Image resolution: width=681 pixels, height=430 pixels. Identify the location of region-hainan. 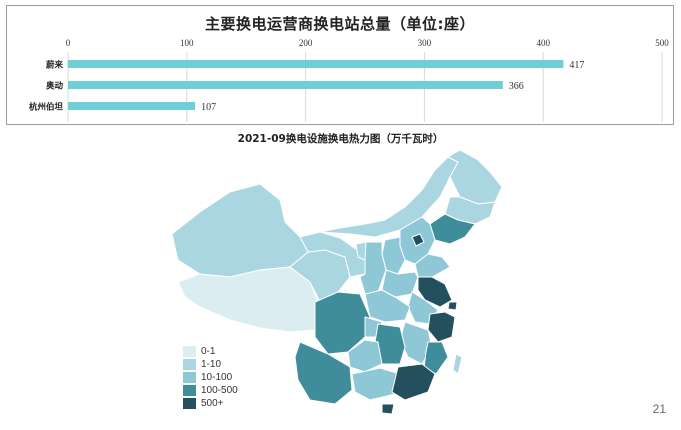
(388, 409).